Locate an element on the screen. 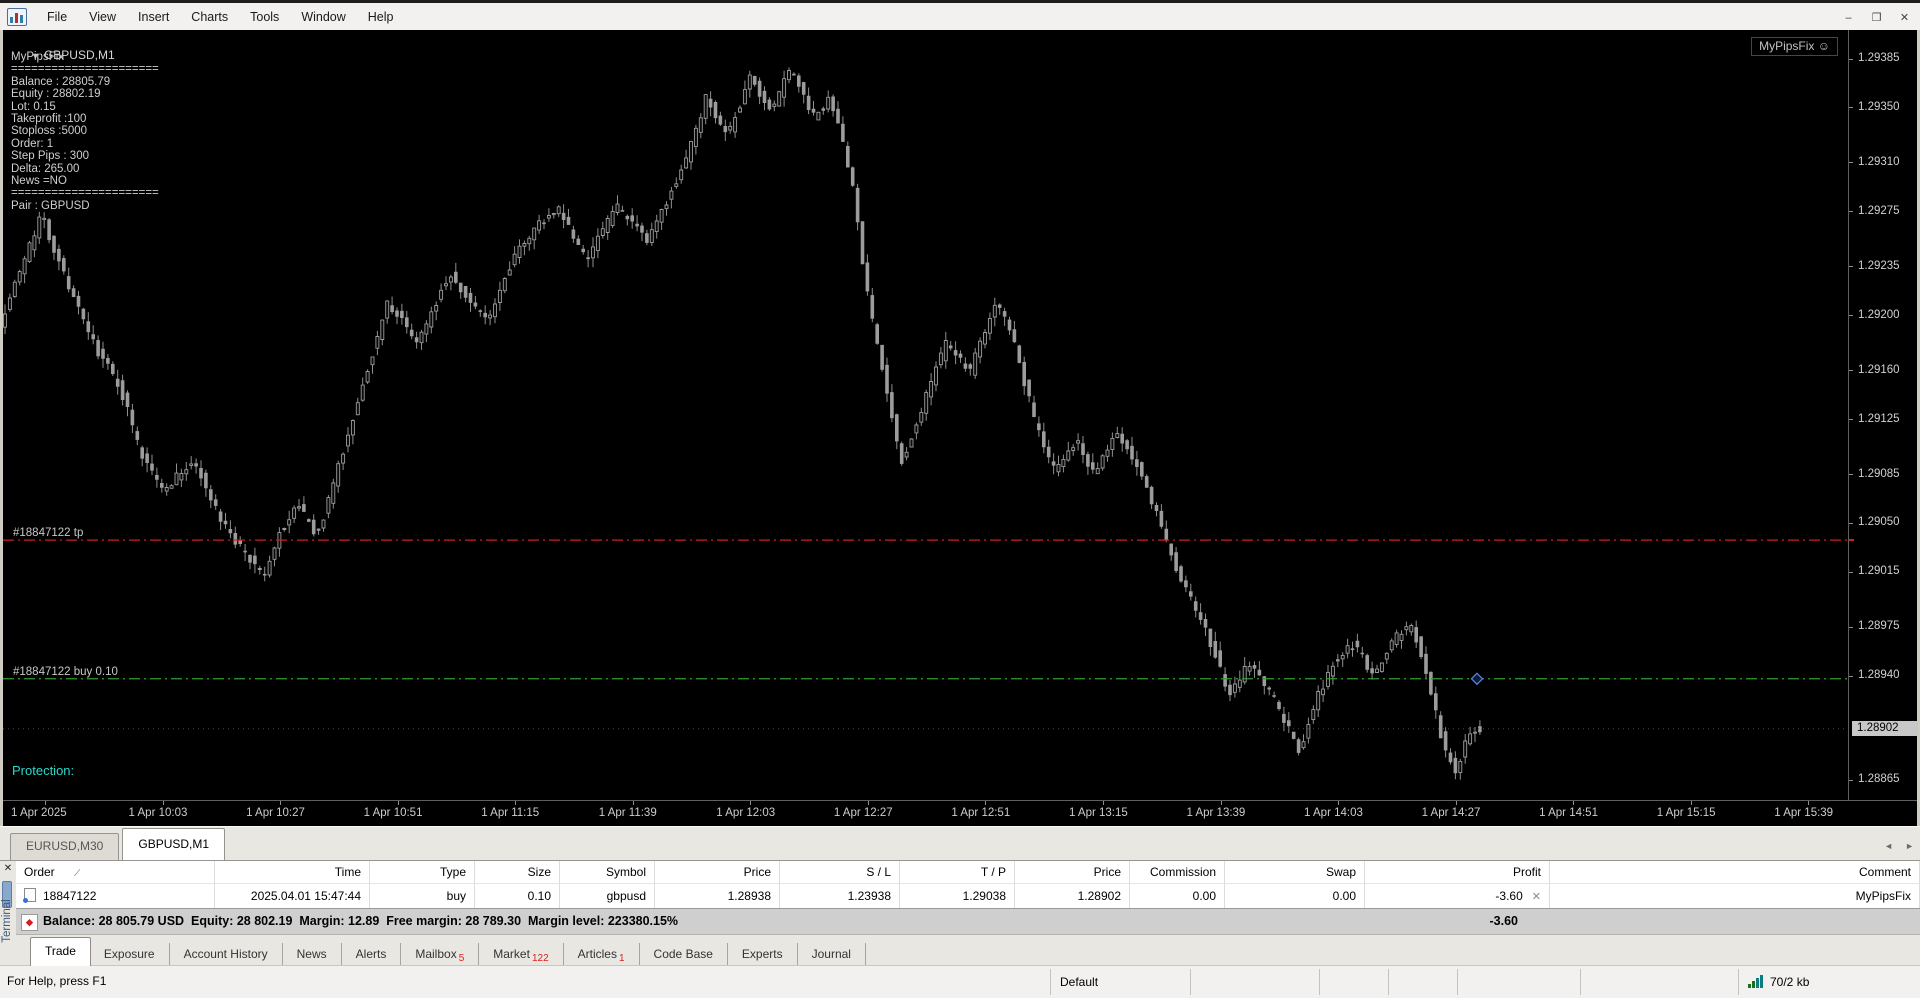  time-axis-label: 1 Apr 2025 is located at coordinates (39, 813).